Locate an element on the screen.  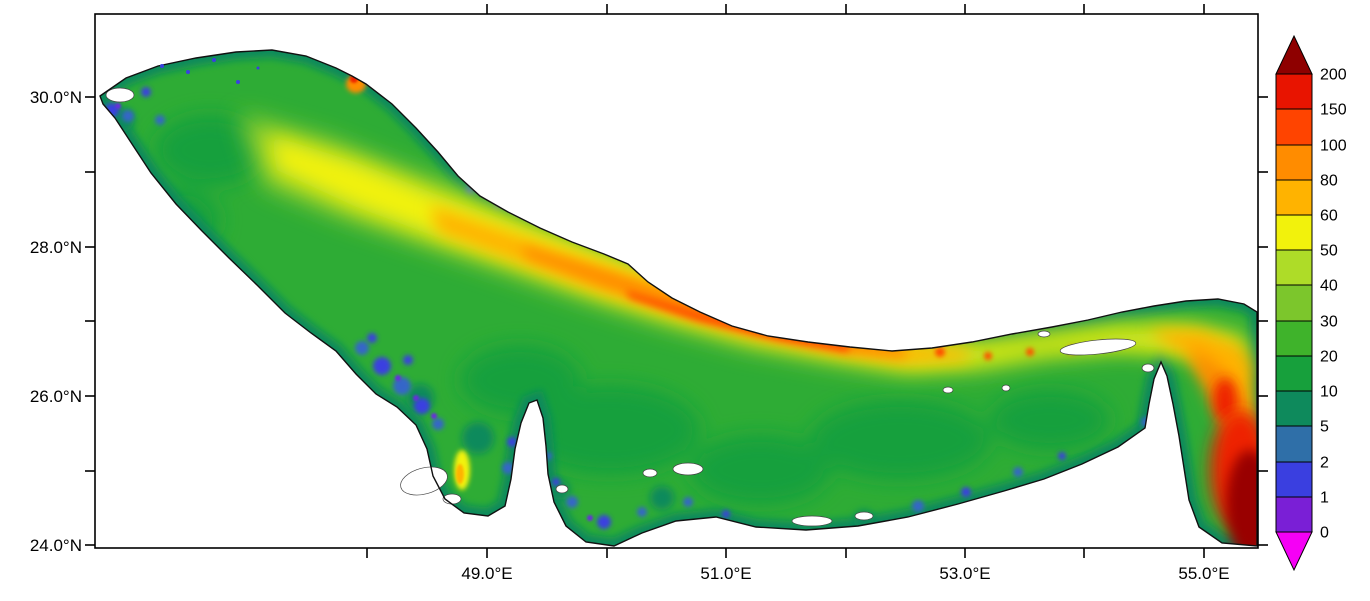
colorbar-tick-label: 80 is located at coordinates (1329, 181).